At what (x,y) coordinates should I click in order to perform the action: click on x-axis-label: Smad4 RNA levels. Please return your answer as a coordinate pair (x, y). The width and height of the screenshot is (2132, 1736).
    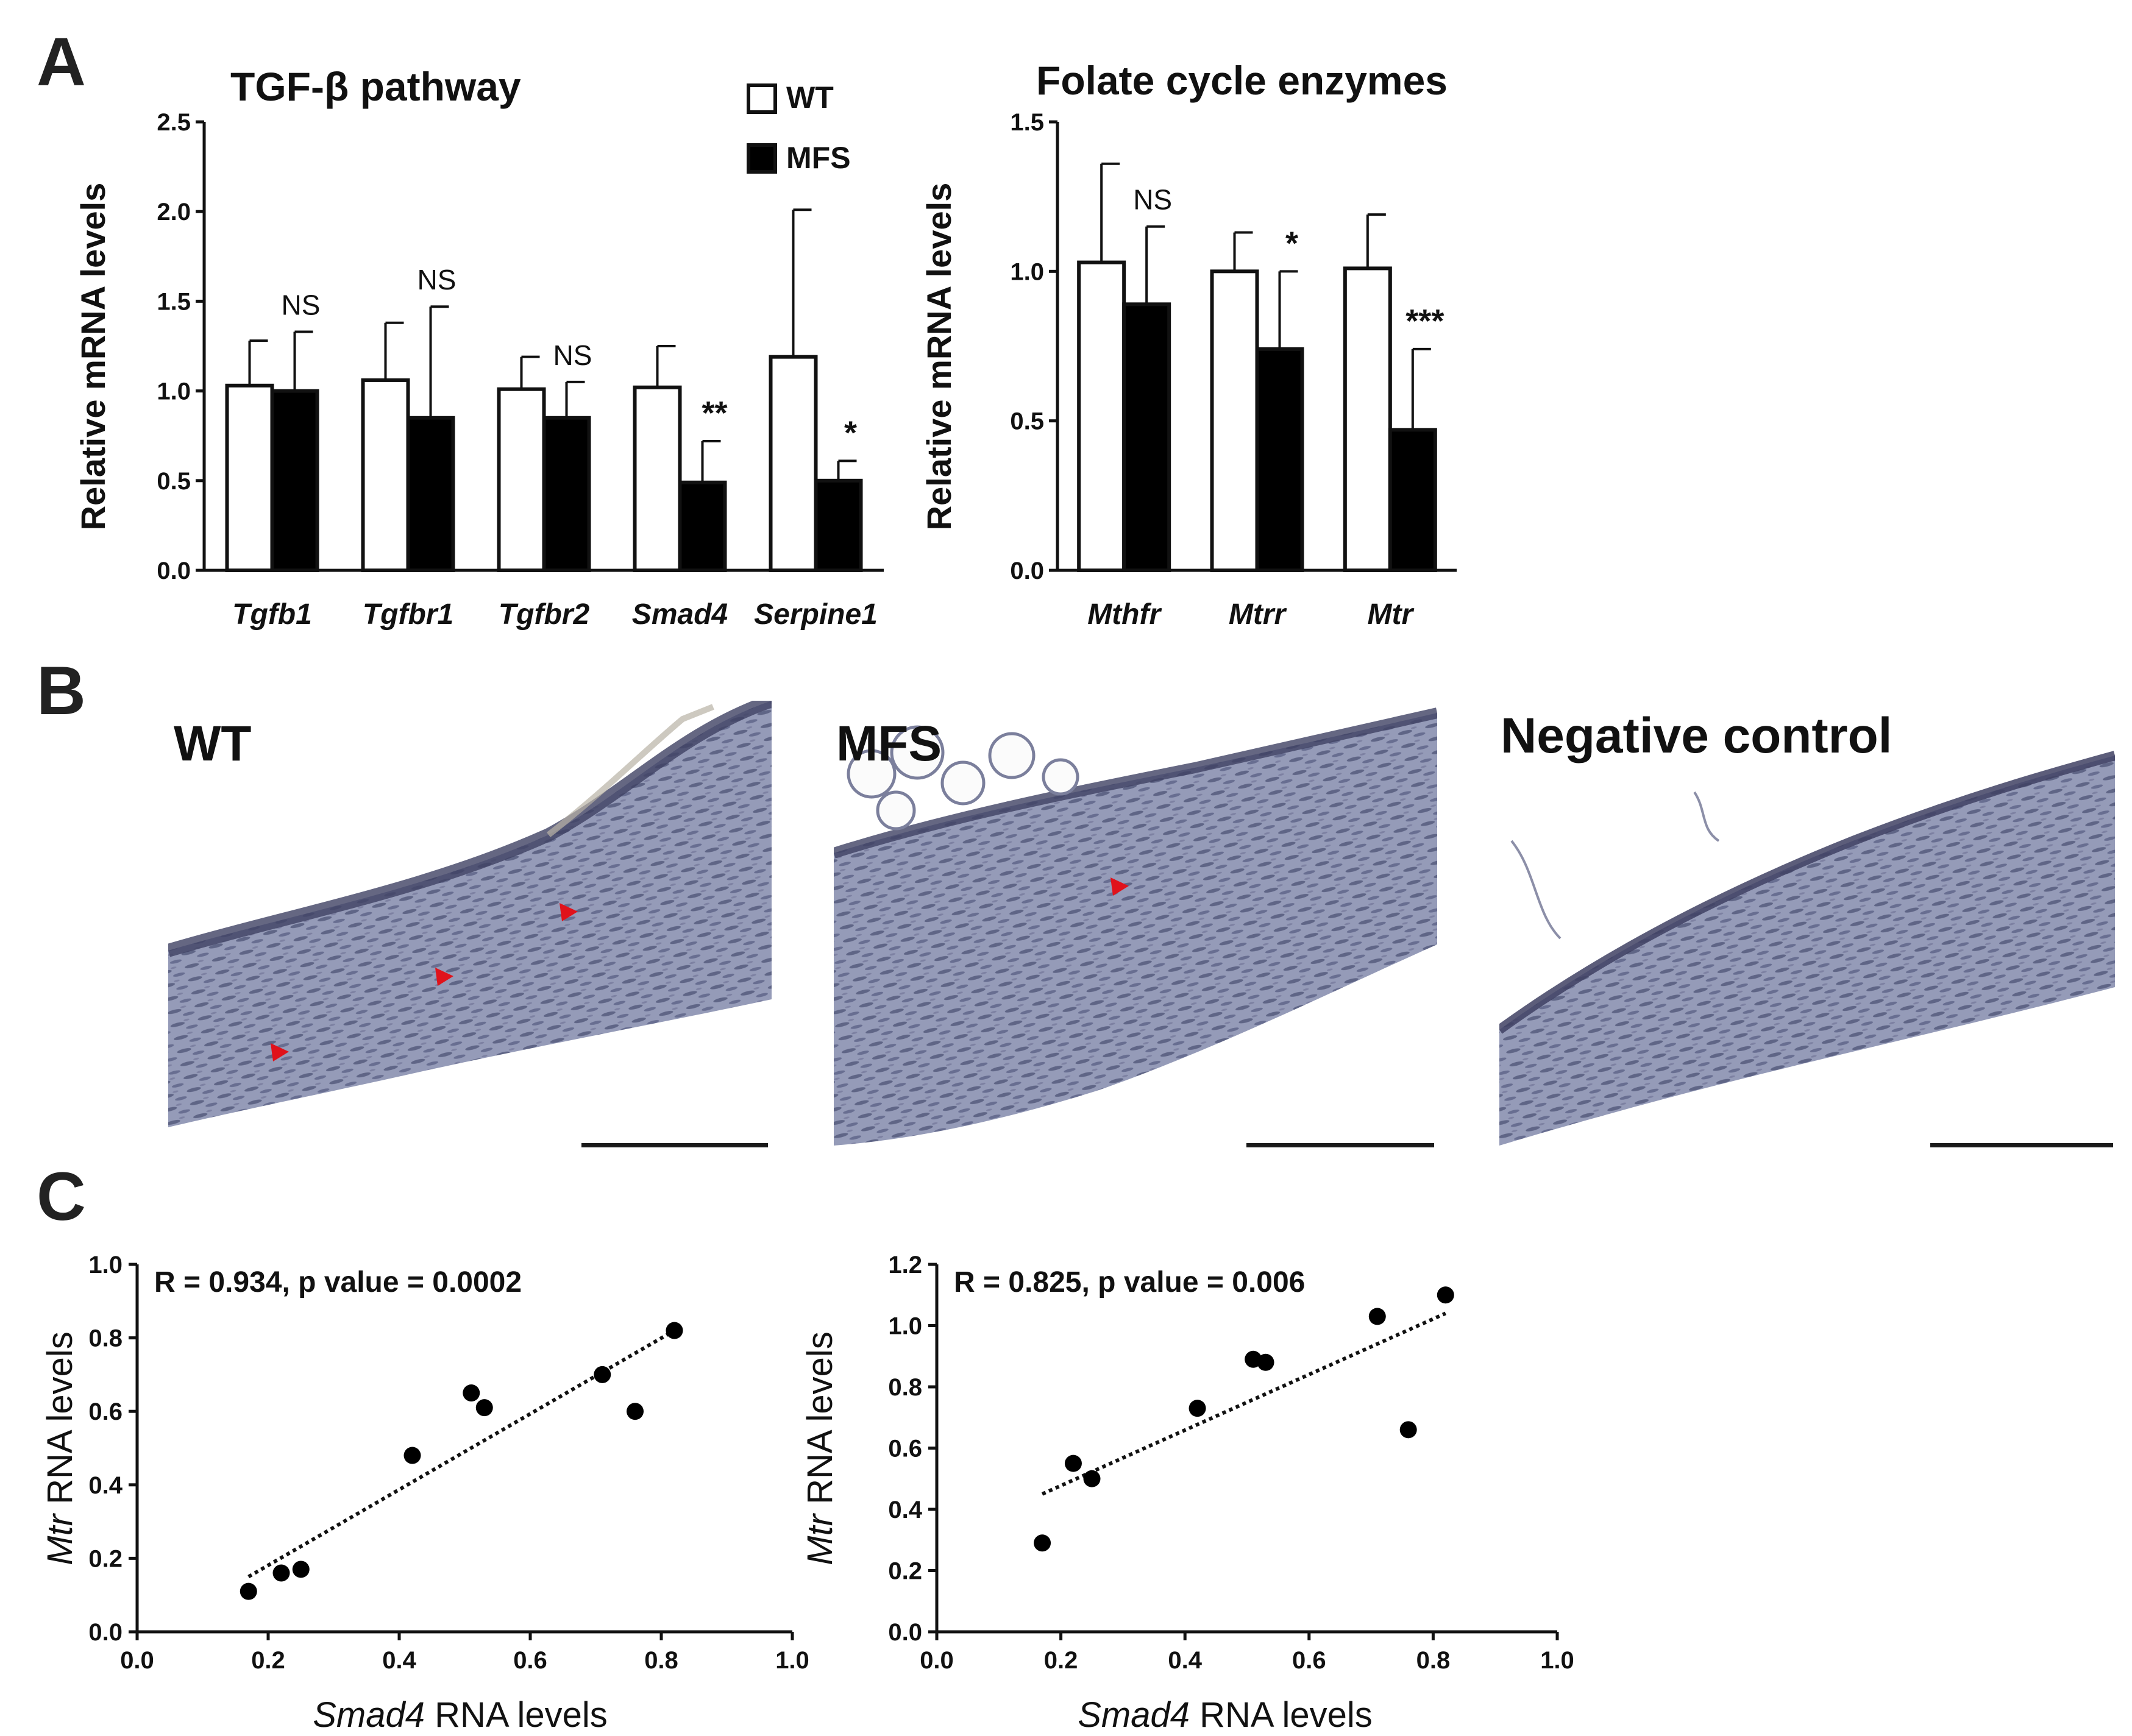
    Looking at the image, I should click on (460, 1715).